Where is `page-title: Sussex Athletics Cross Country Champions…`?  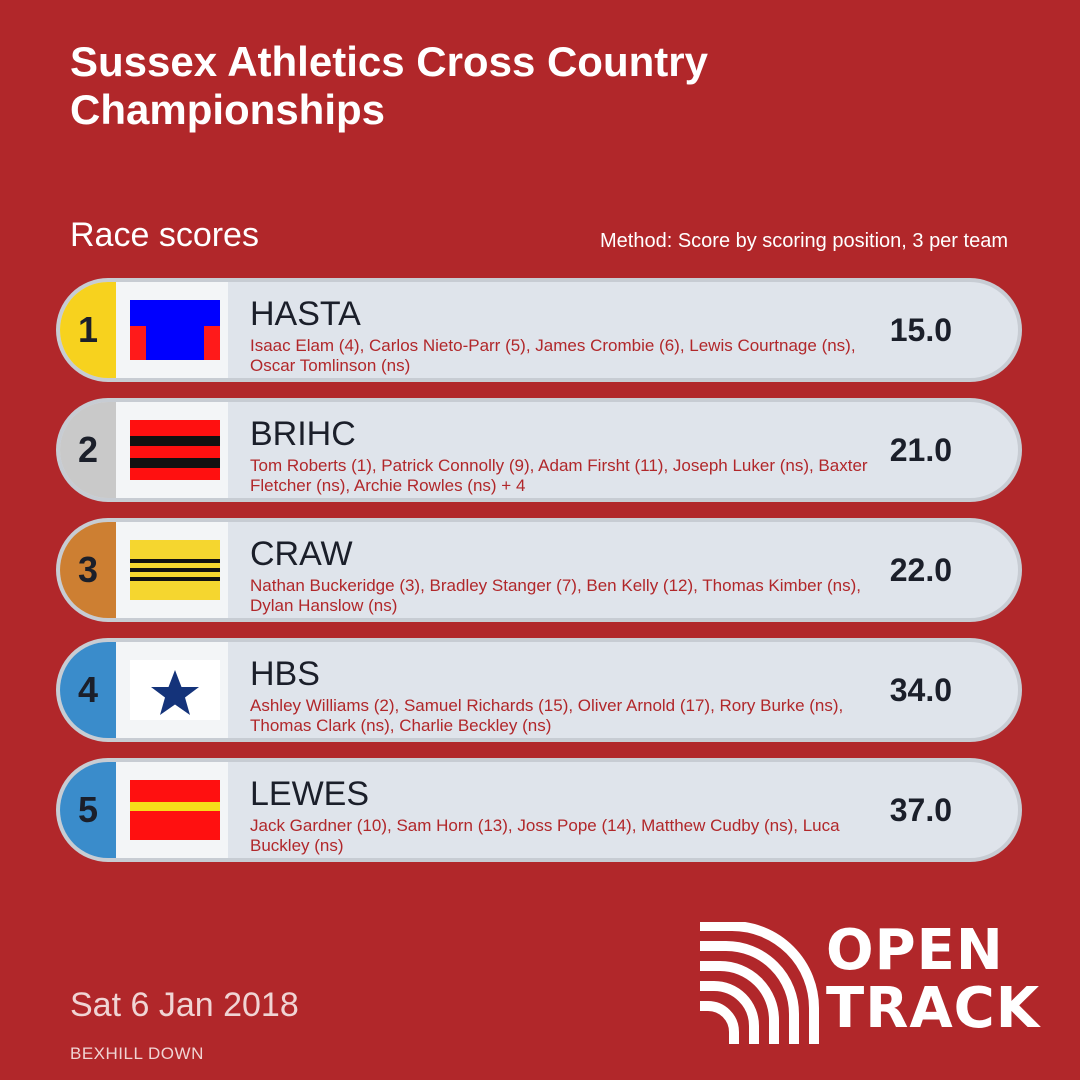
page-title: Sussex Athletics Cross Country Champions… is located at coordinates (520, 86).